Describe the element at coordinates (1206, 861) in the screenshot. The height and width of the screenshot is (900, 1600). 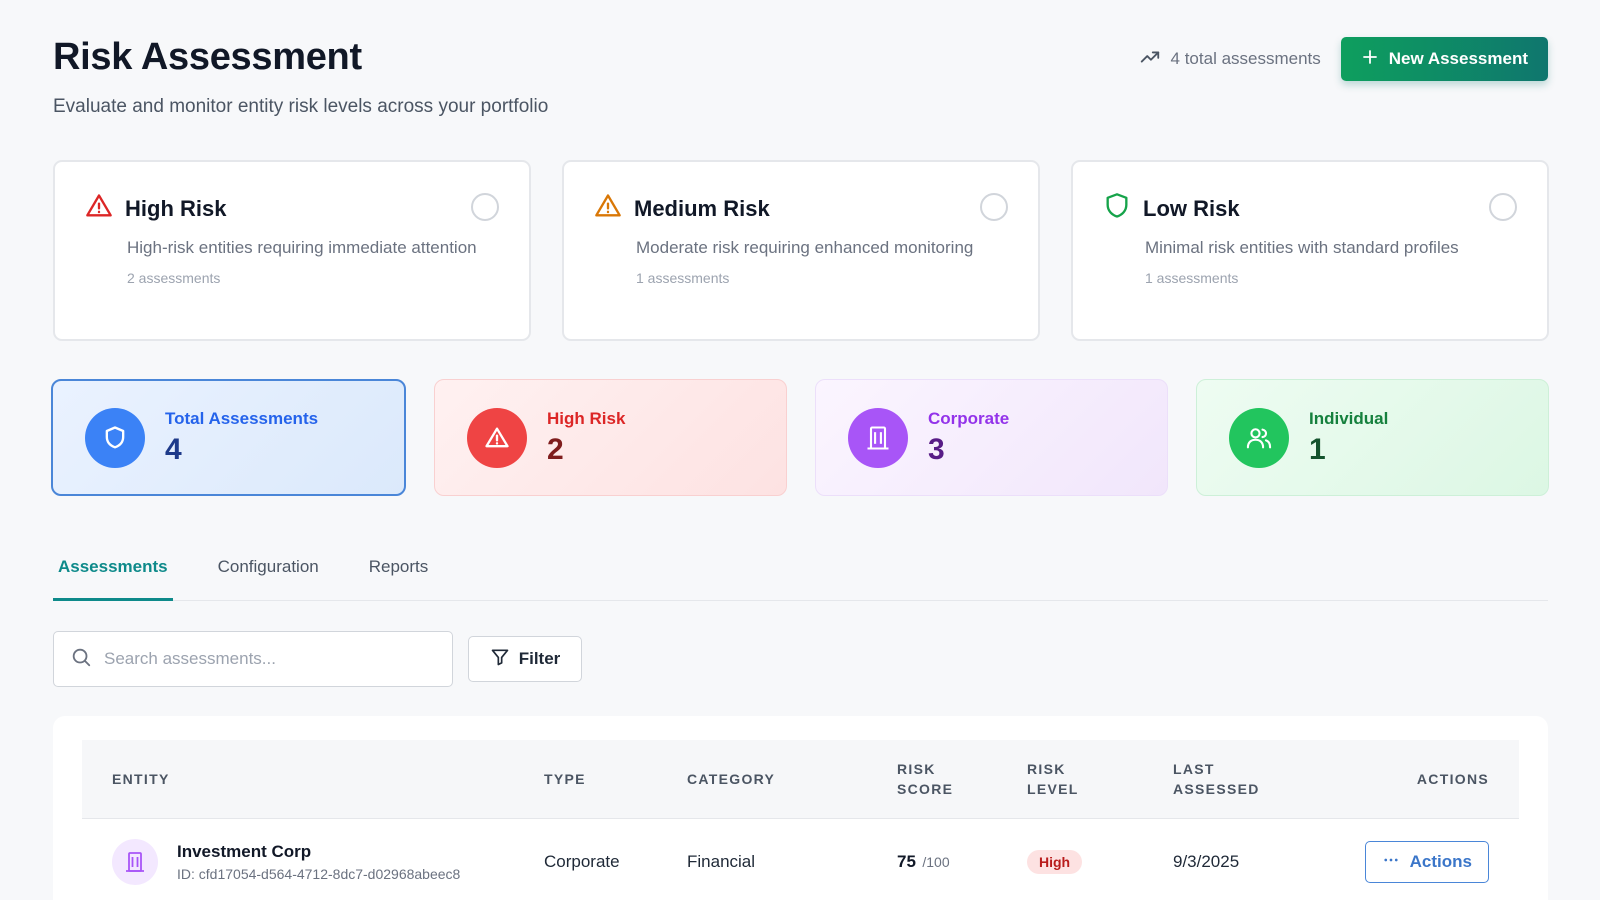
I see `last-assessed-date: 9/3/2025` at that location.